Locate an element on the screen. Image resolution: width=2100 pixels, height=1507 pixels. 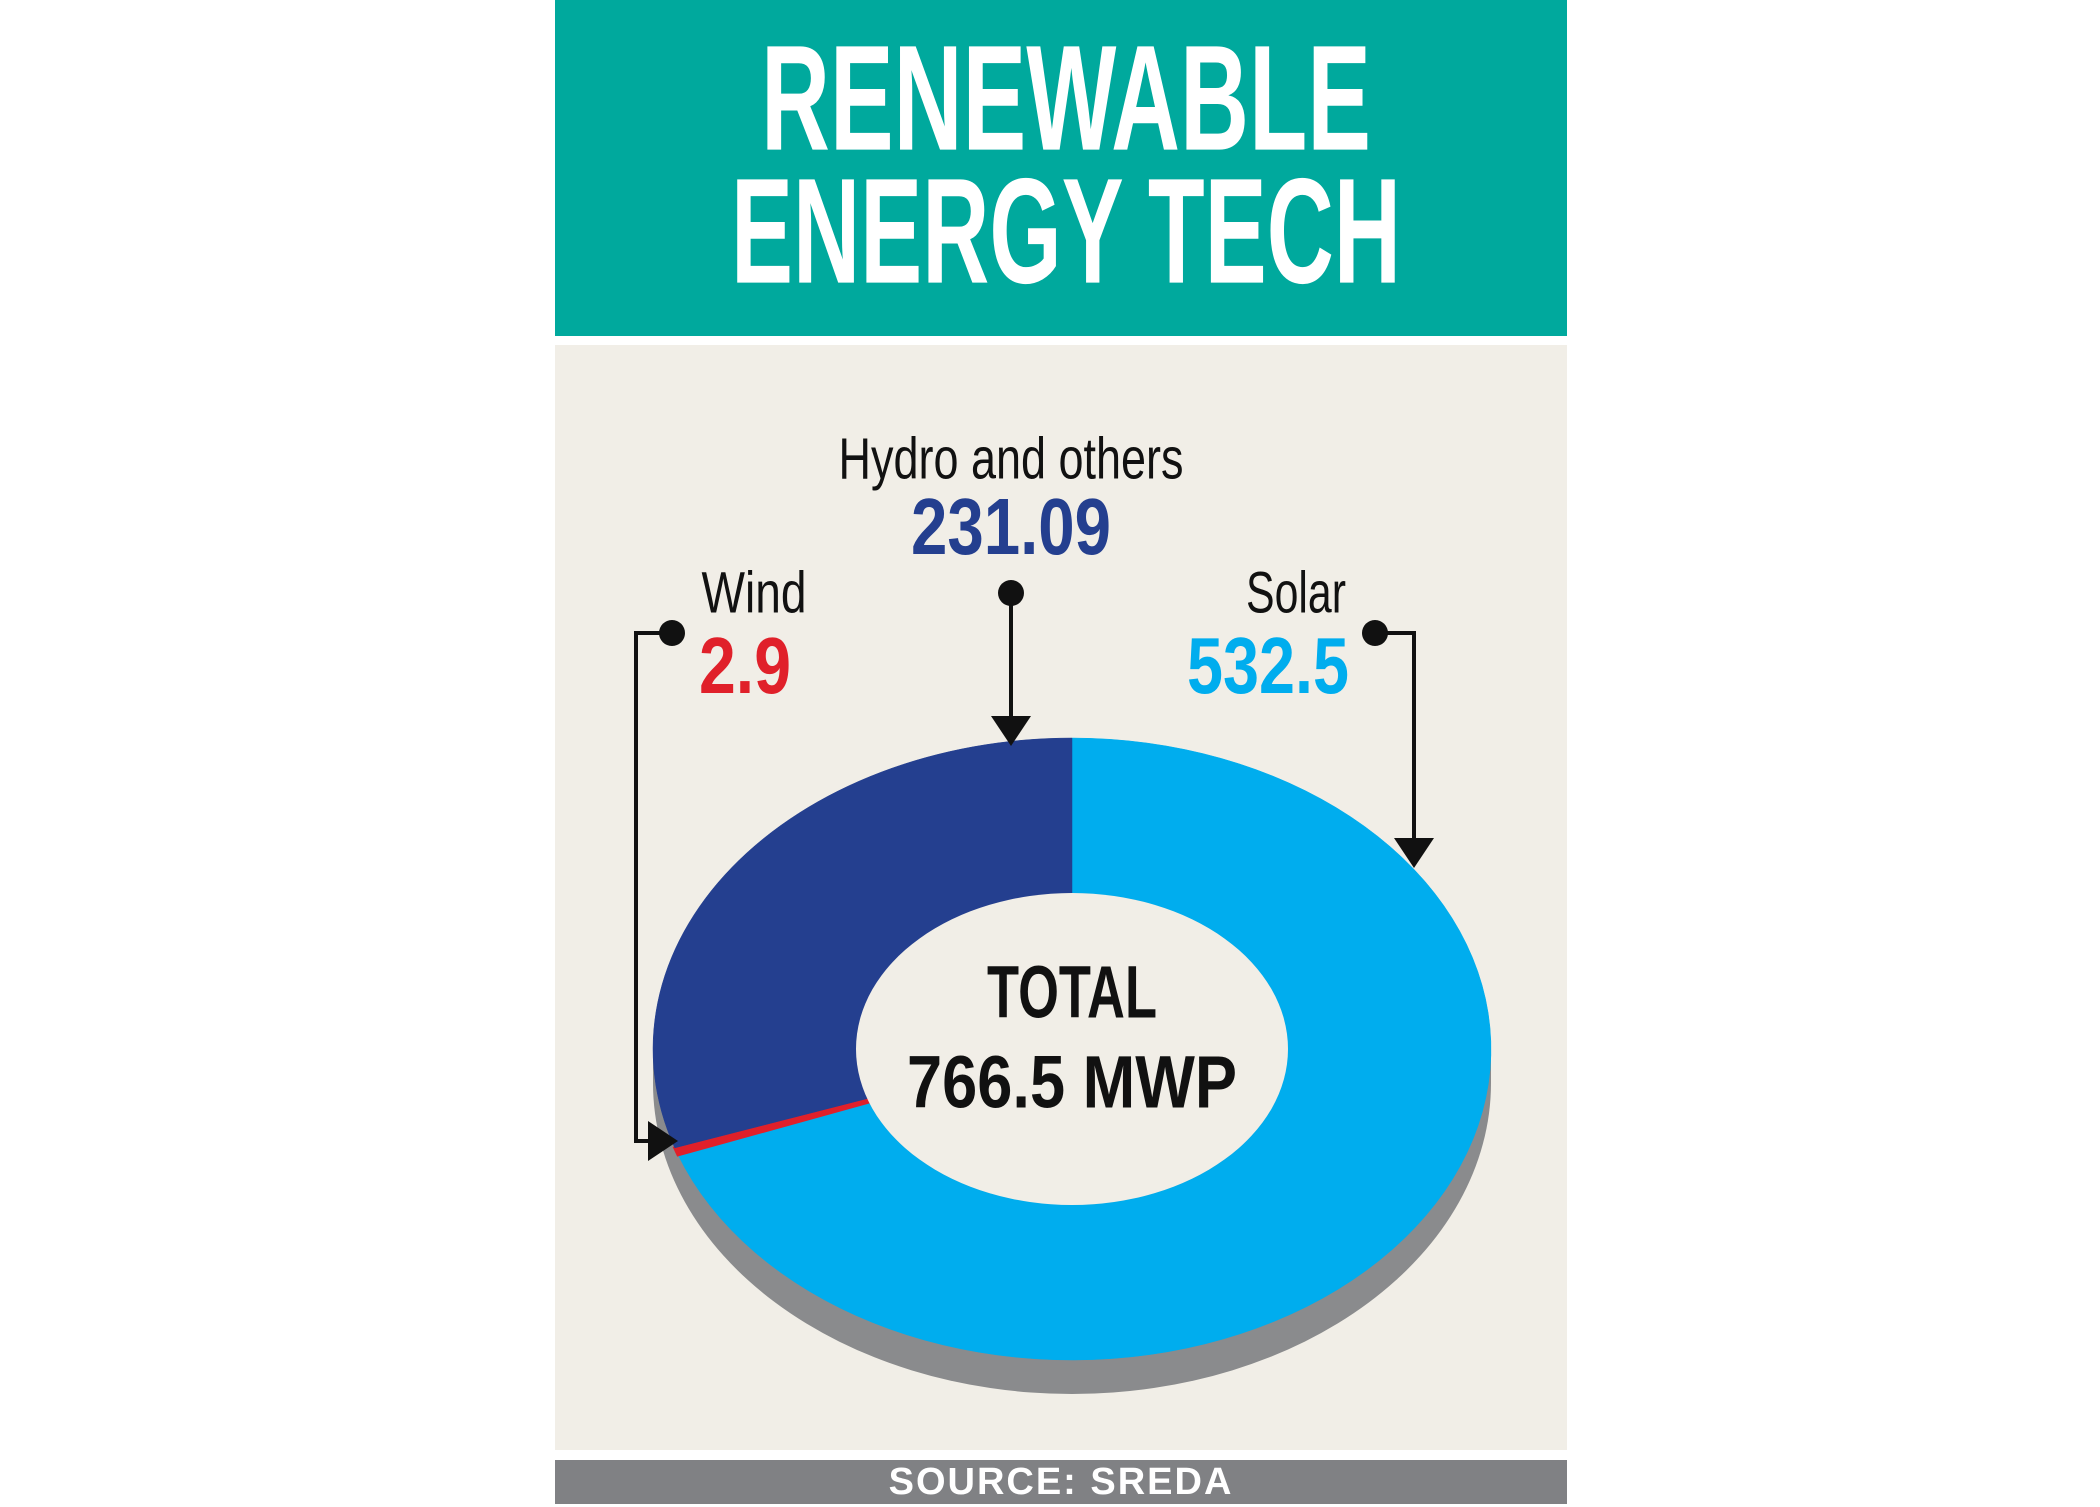
donut-hole is located at coordinates (1072, 1049).